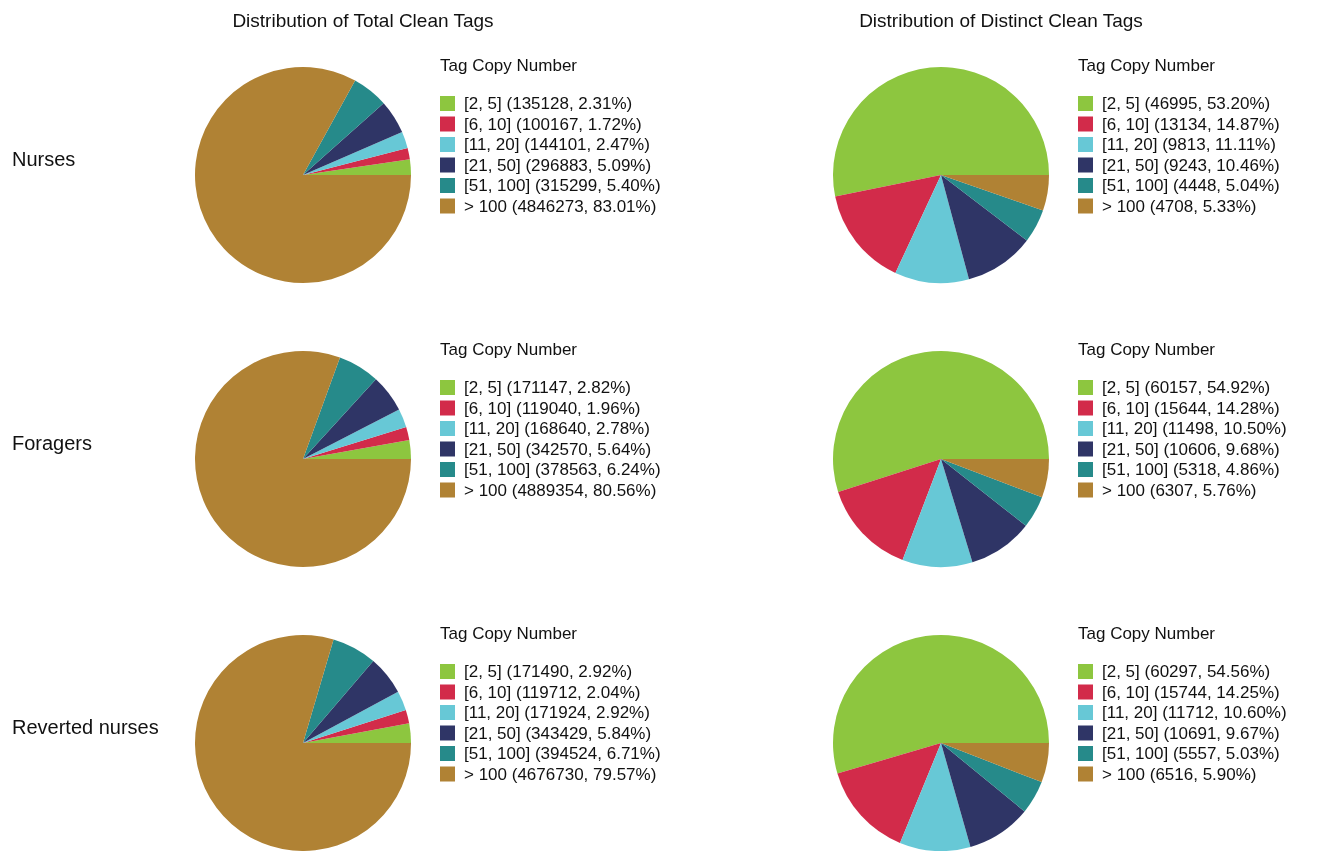 Image resolution: width=1328 pixels, height=851 pixels. Describe the element at coordinates (1191, 469) in the screenshot. I see `legend-label: [51, 100] (5318, 4.86%)` at that location.